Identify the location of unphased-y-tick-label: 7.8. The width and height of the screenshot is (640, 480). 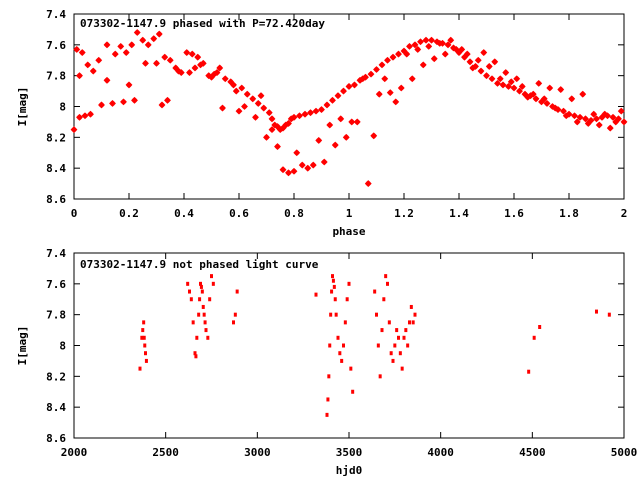
(56, 315).